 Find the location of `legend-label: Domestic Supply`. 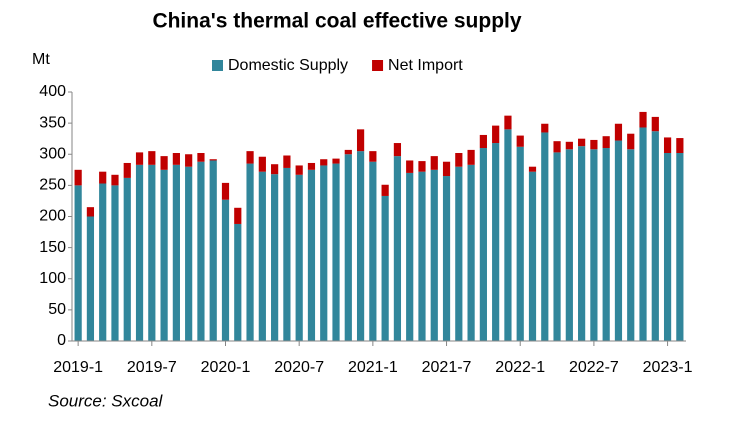

legend-label: Domestic Supply is located at coordinates (288, 65).